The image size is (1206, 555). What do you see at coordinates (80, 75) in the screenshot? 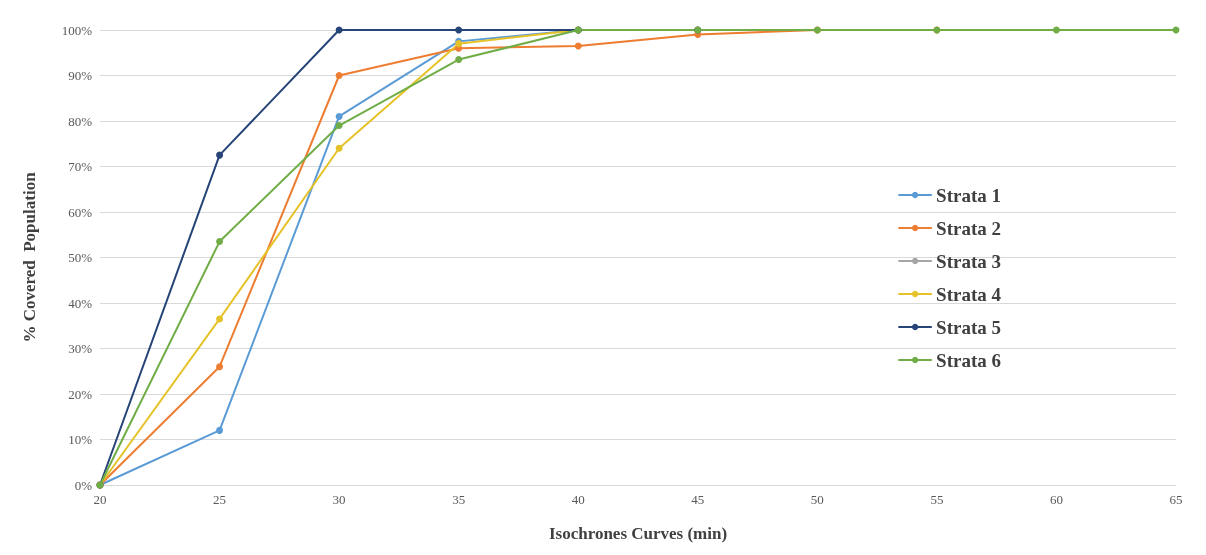
I see `y-tick-label: 90%` at bounding box center [80, 75].